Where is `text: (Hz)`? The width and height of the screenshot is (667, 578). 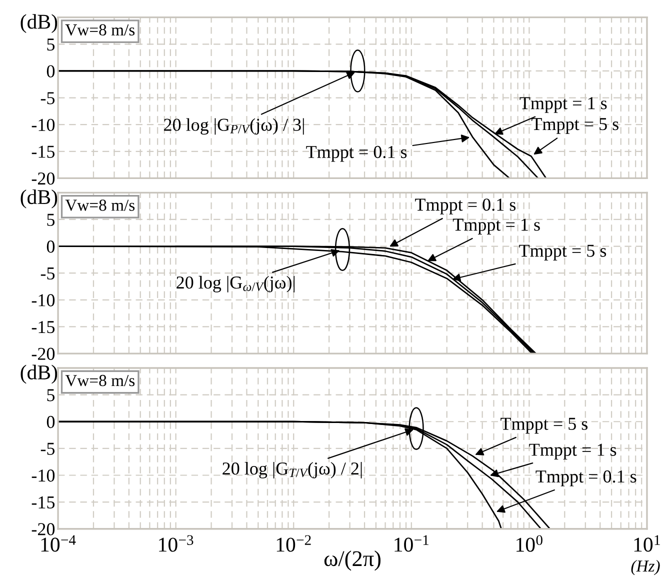
text: (Hz) is located at coordinates (645, 568).